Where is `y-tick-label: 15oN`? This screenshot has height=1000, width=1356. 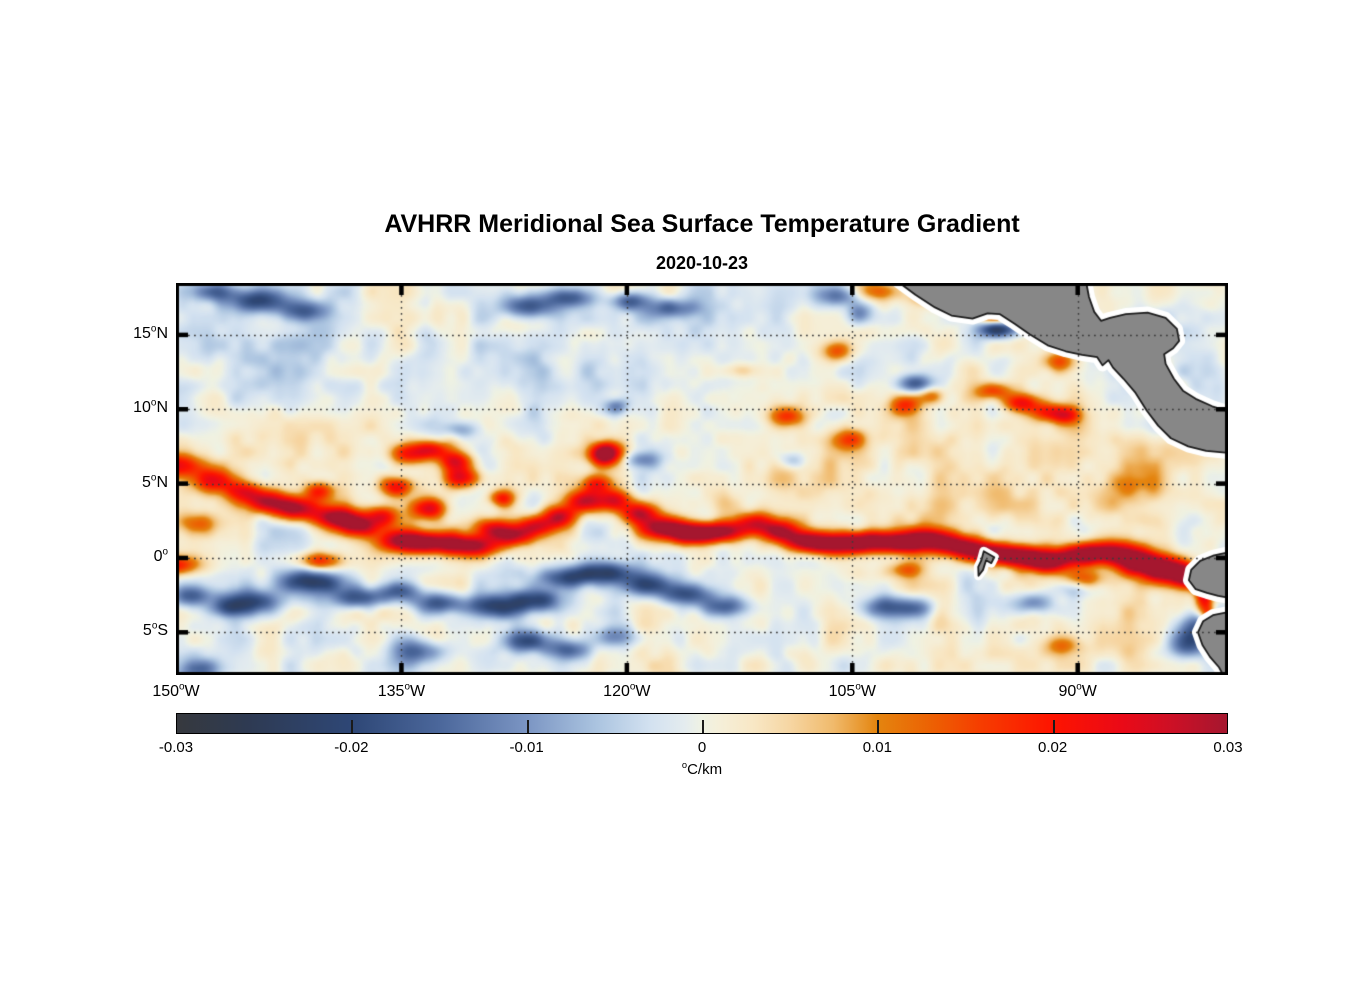 y-tick-label: 15oN is located at coordinates (150, 332).